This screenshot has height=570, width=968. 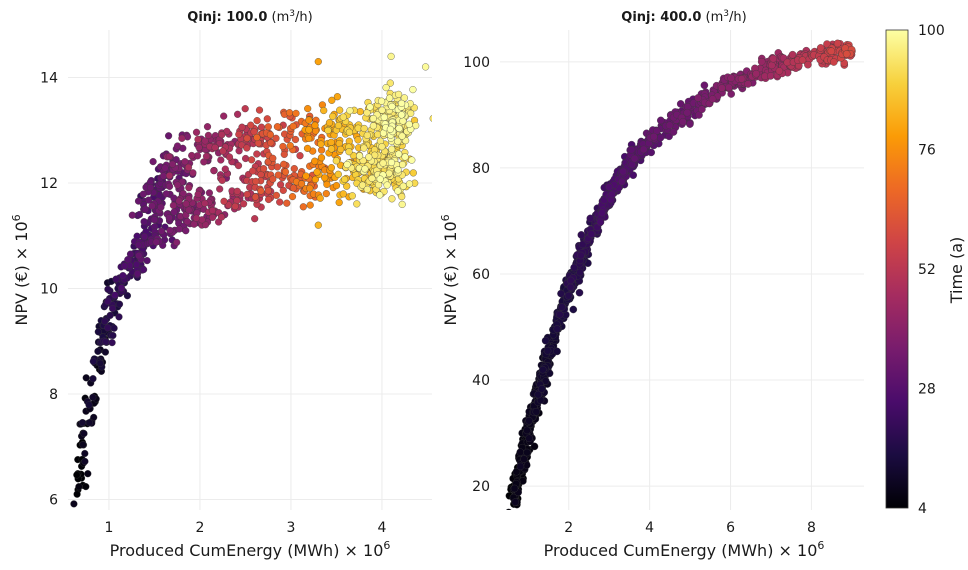 I want to click on y-tick-label: 80, so click(x=481, y=169).